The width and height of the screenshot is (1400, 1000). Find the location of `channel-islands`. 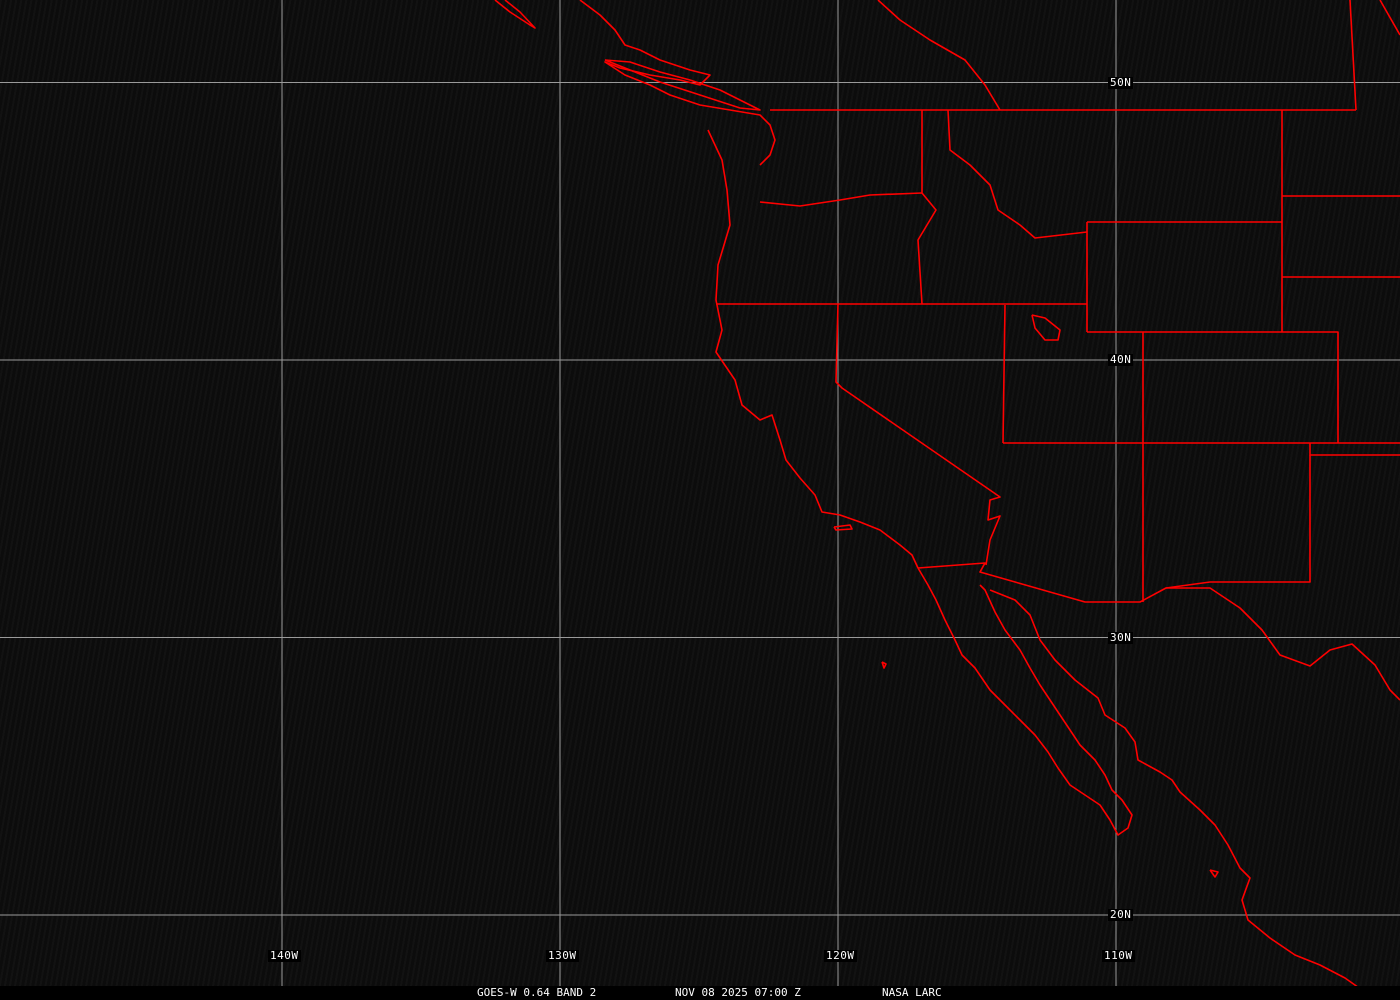

channel-islands is located at coordinates (843, 527).